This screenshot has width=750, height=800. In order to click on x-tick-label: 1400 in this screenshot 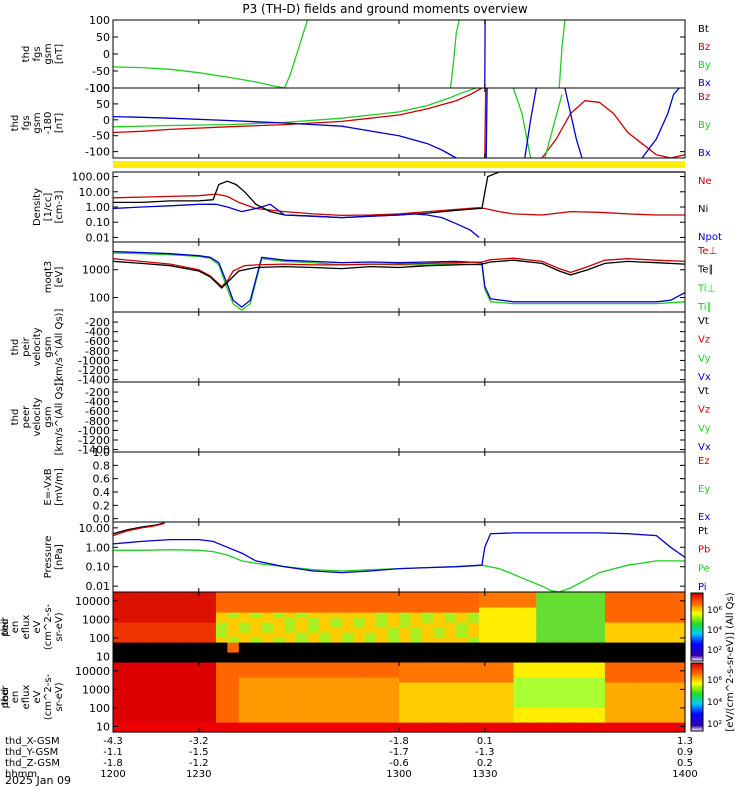, I will do `click(684, 774)`.